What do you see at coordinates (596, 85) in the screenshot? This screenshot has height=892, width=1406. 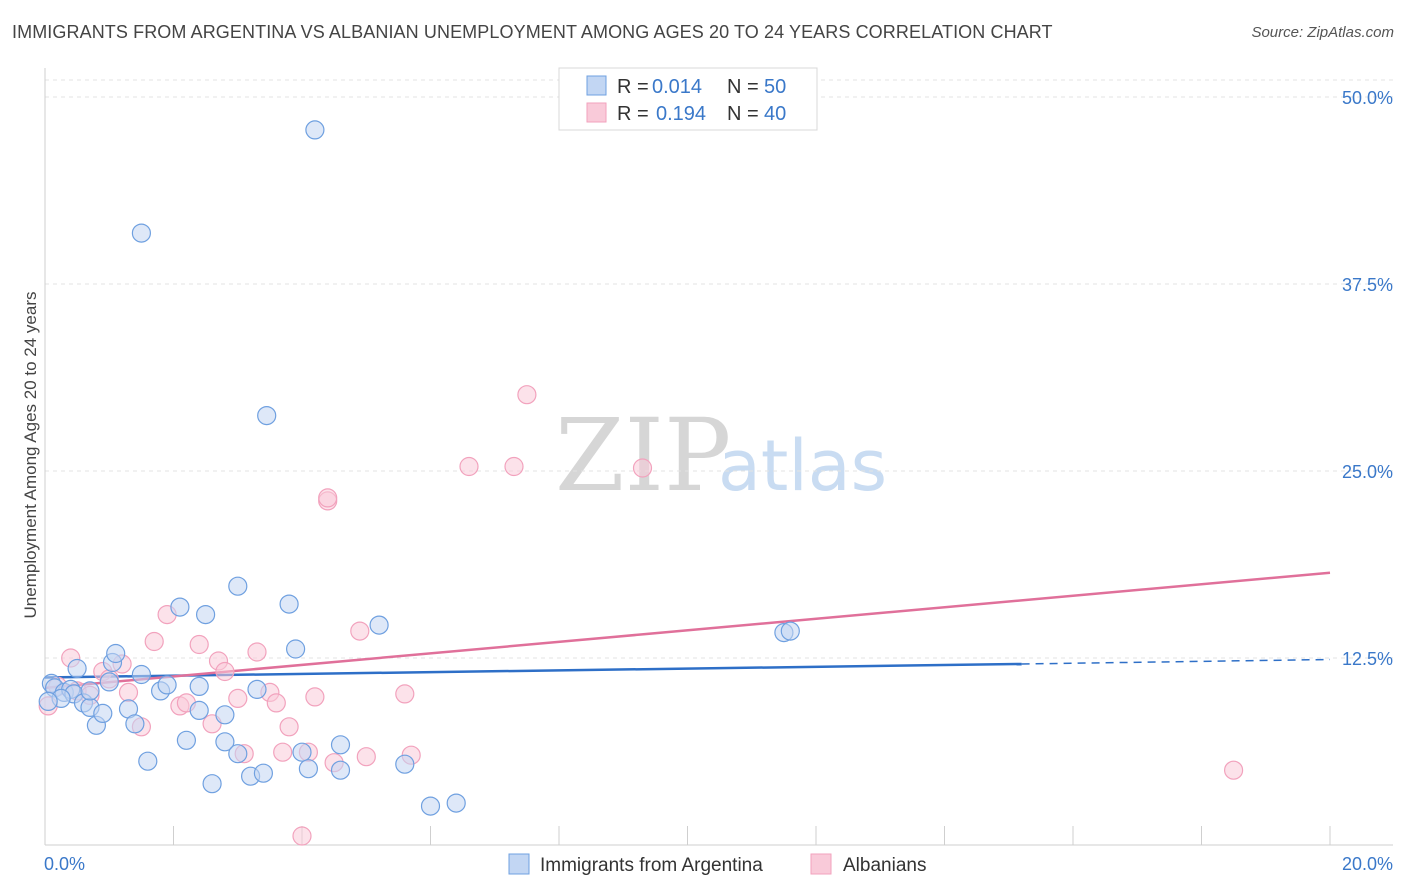 I see `legend-swatch-argentina` at bounding box center [596, 85].